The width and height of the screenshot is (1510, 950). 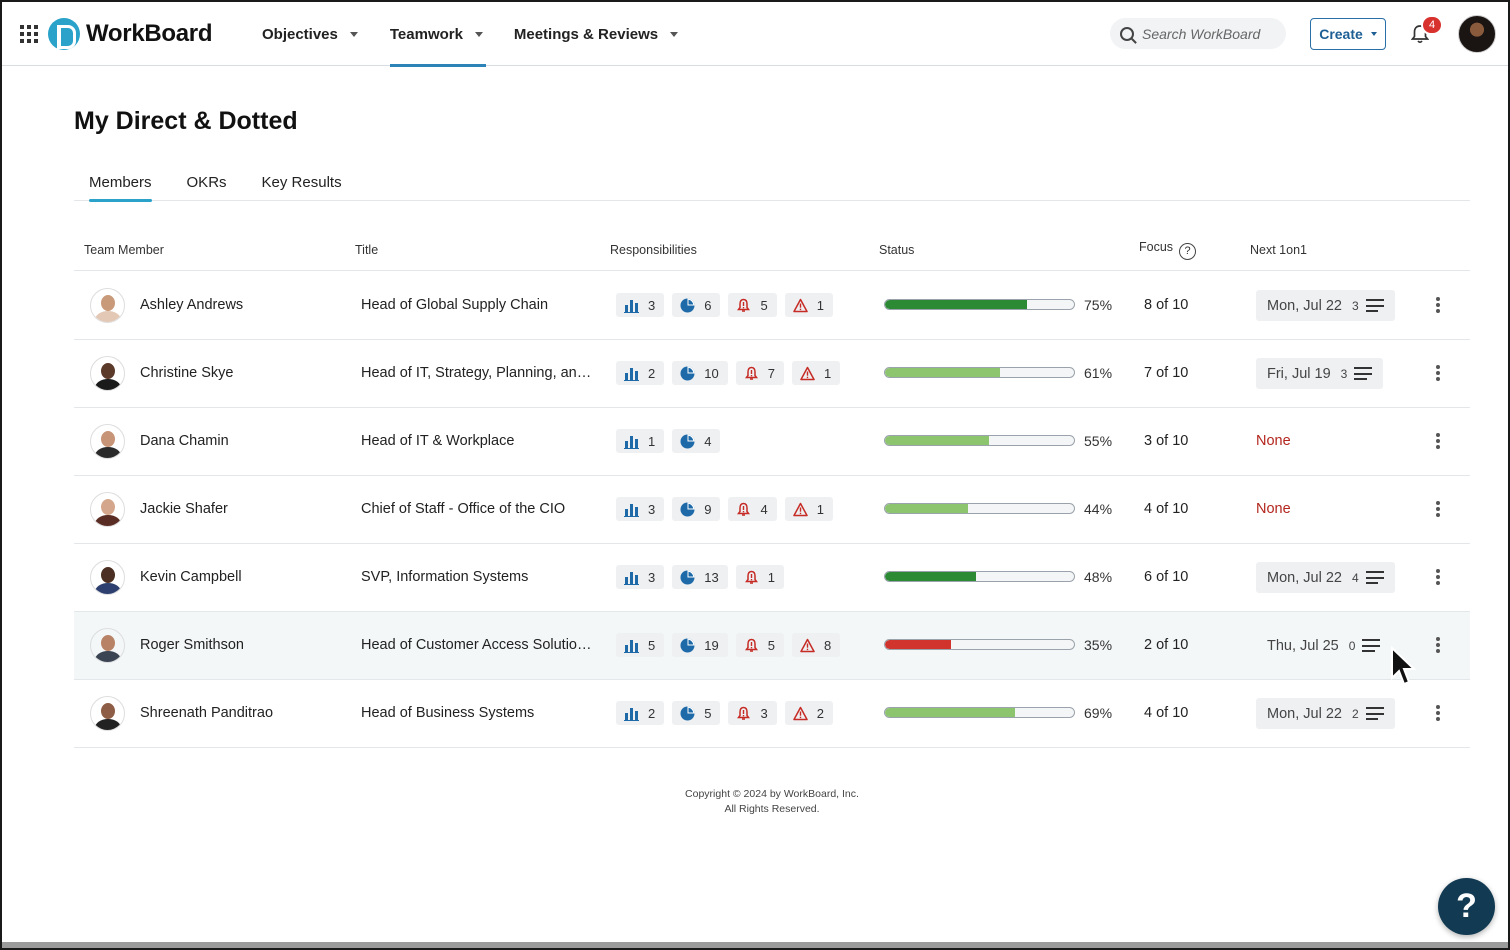 What do you see at coordinates (187, 373) in the screenshot?
I see `member-name: Christine Skye` at bounding box center [187, 373].